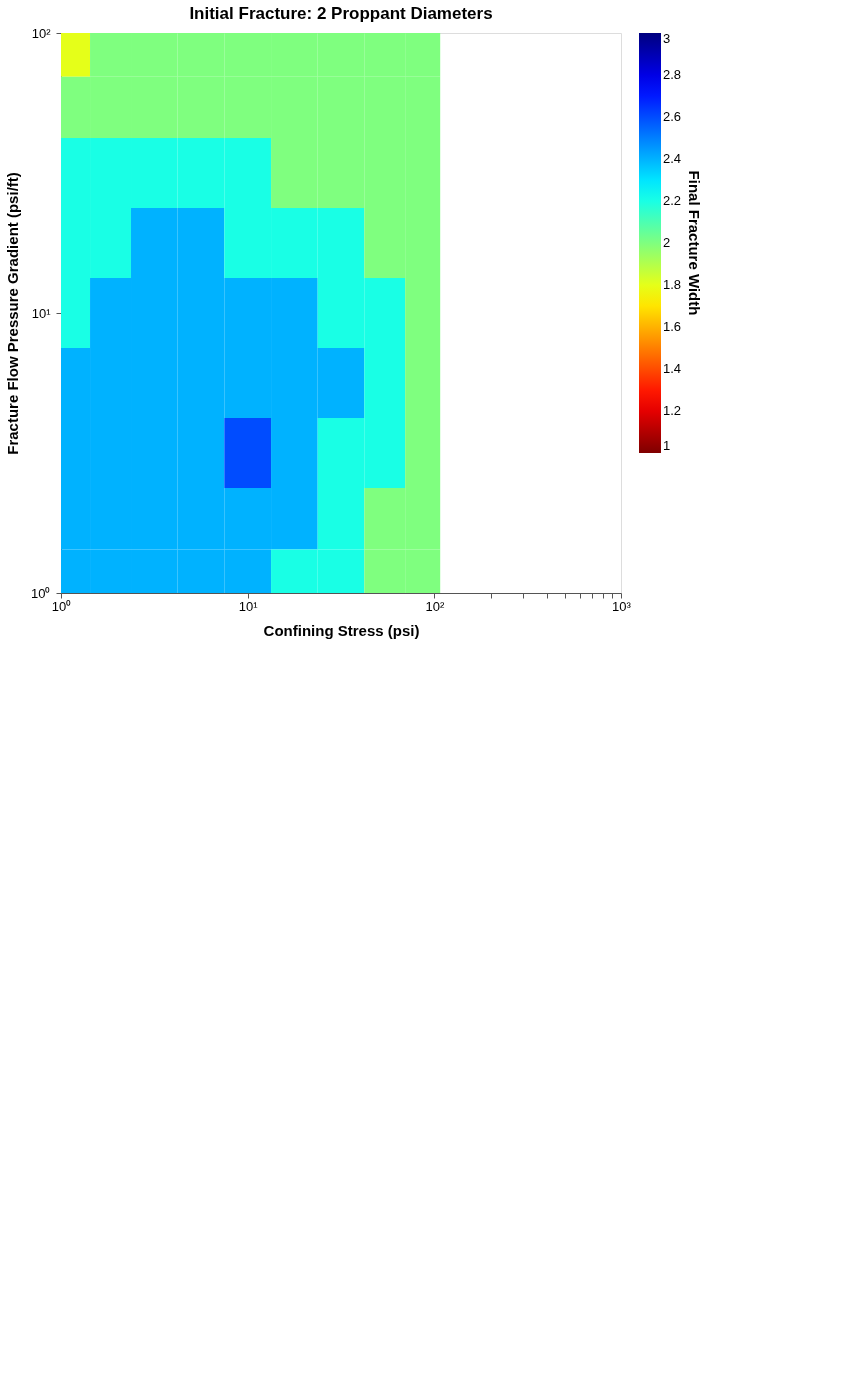 This screenshot has height=1399, width=845. What do you see at coordinates (341, 13) in the screenshot?
I see `chart-title: Initial Fracture: 2 Proppant Diameters` at bounding box center [341, 13].